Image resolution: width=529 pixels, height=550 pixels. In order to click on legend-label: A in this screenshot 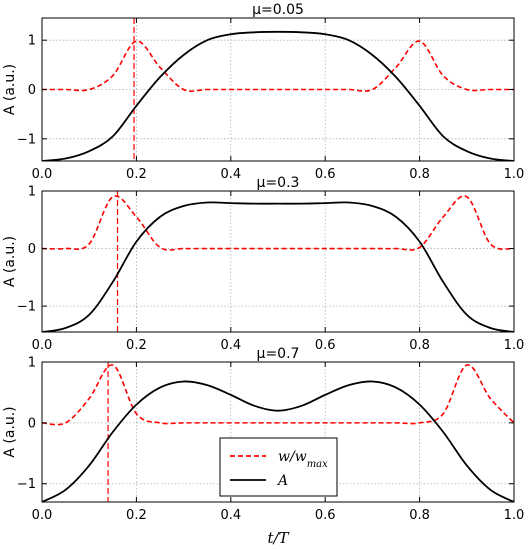, I will do `click(282, 481)`.